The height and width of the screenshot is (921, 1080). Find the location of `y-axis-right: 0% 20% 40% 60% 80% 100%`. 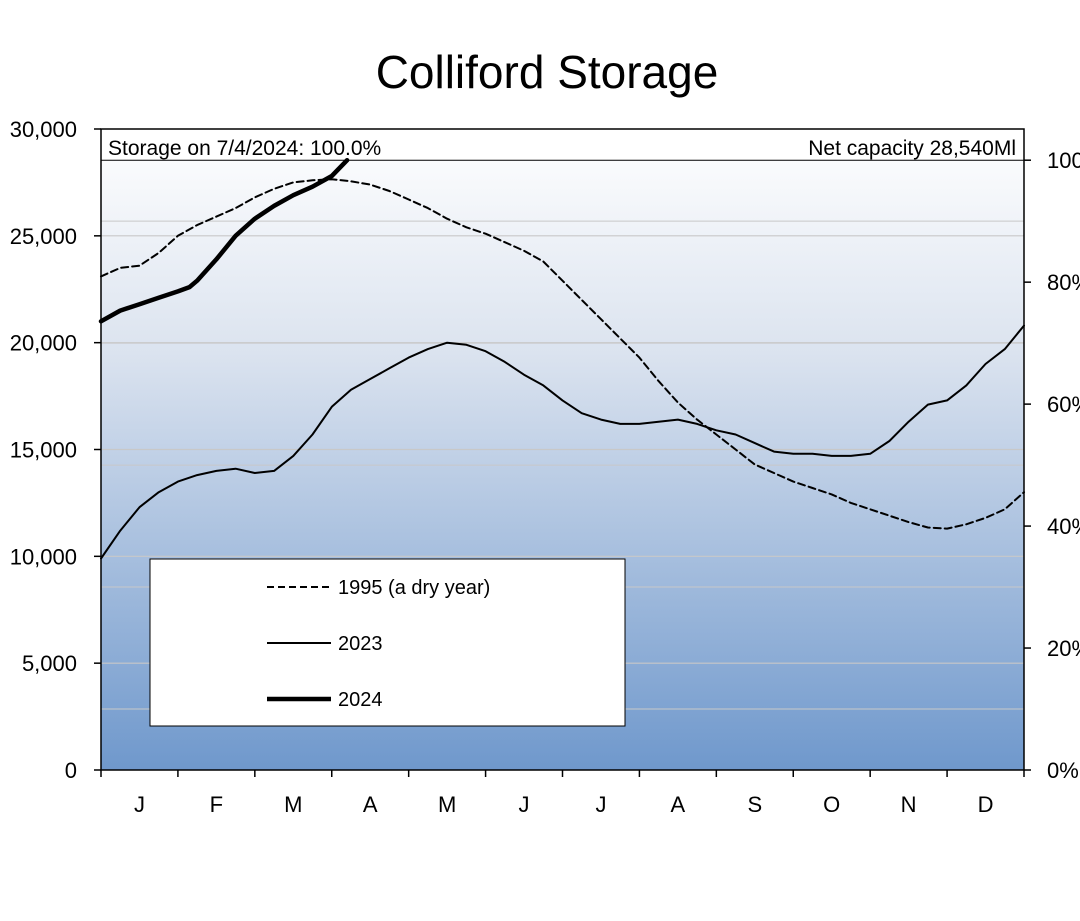

y-axis-right: 0% 20% 40% 60% 80% 100% is located at coordinates (1052, 465).